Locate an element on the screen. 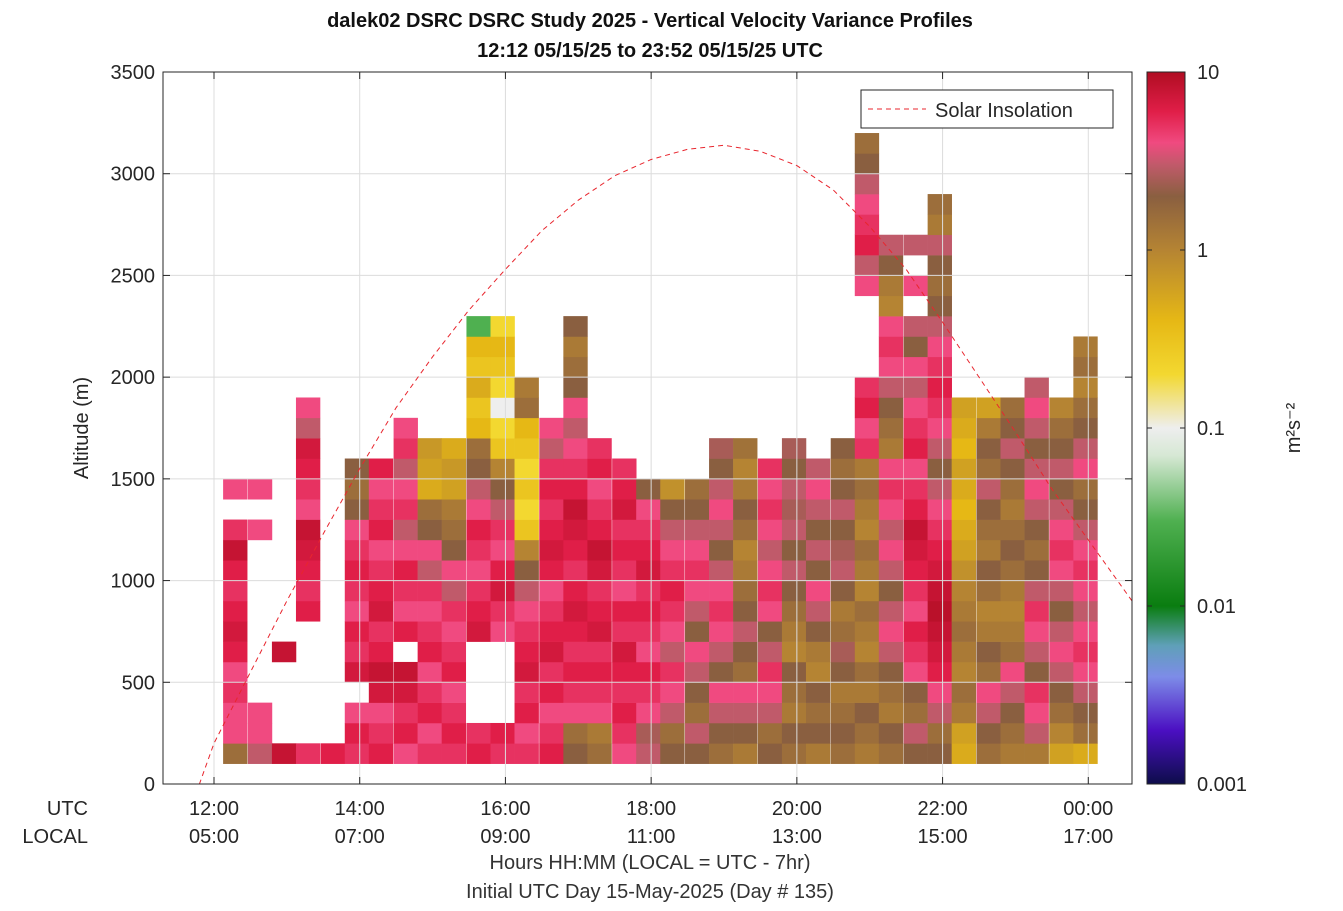 Image resolution: width=1343 pixels, height=911 pixels. x-tick-label-local: 09:00 is located at coordinates (505, 837).